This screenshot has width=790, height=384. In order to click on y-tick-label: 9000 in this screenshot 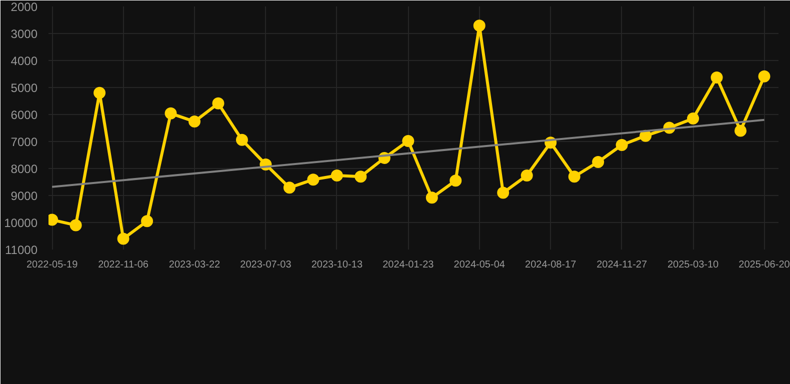, I will do `click(24, 196)`.